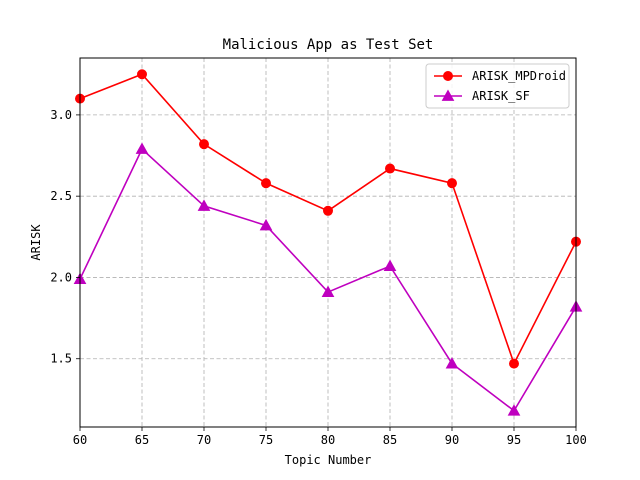 The height and width of the screenshot is (480, 640). I want to click on x-tick-label: 85, so click(390, 440).